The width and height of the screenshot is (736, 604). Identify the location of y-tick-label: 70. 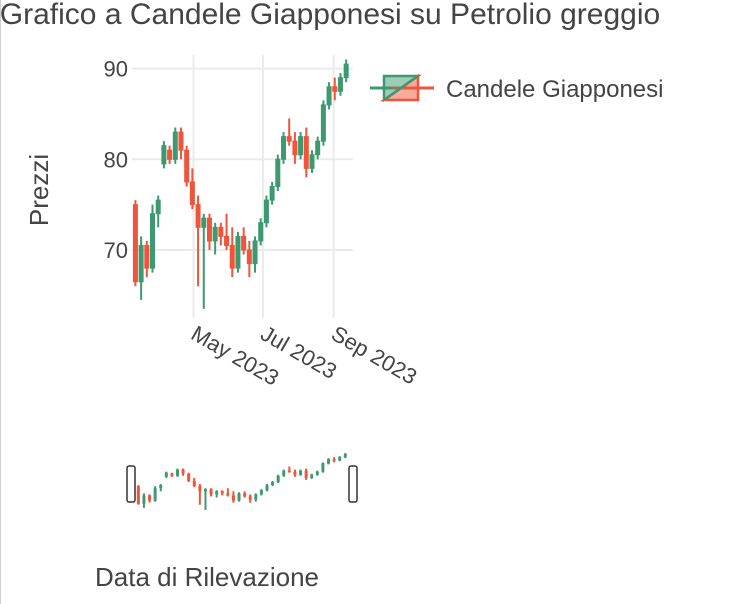
(116, 250).